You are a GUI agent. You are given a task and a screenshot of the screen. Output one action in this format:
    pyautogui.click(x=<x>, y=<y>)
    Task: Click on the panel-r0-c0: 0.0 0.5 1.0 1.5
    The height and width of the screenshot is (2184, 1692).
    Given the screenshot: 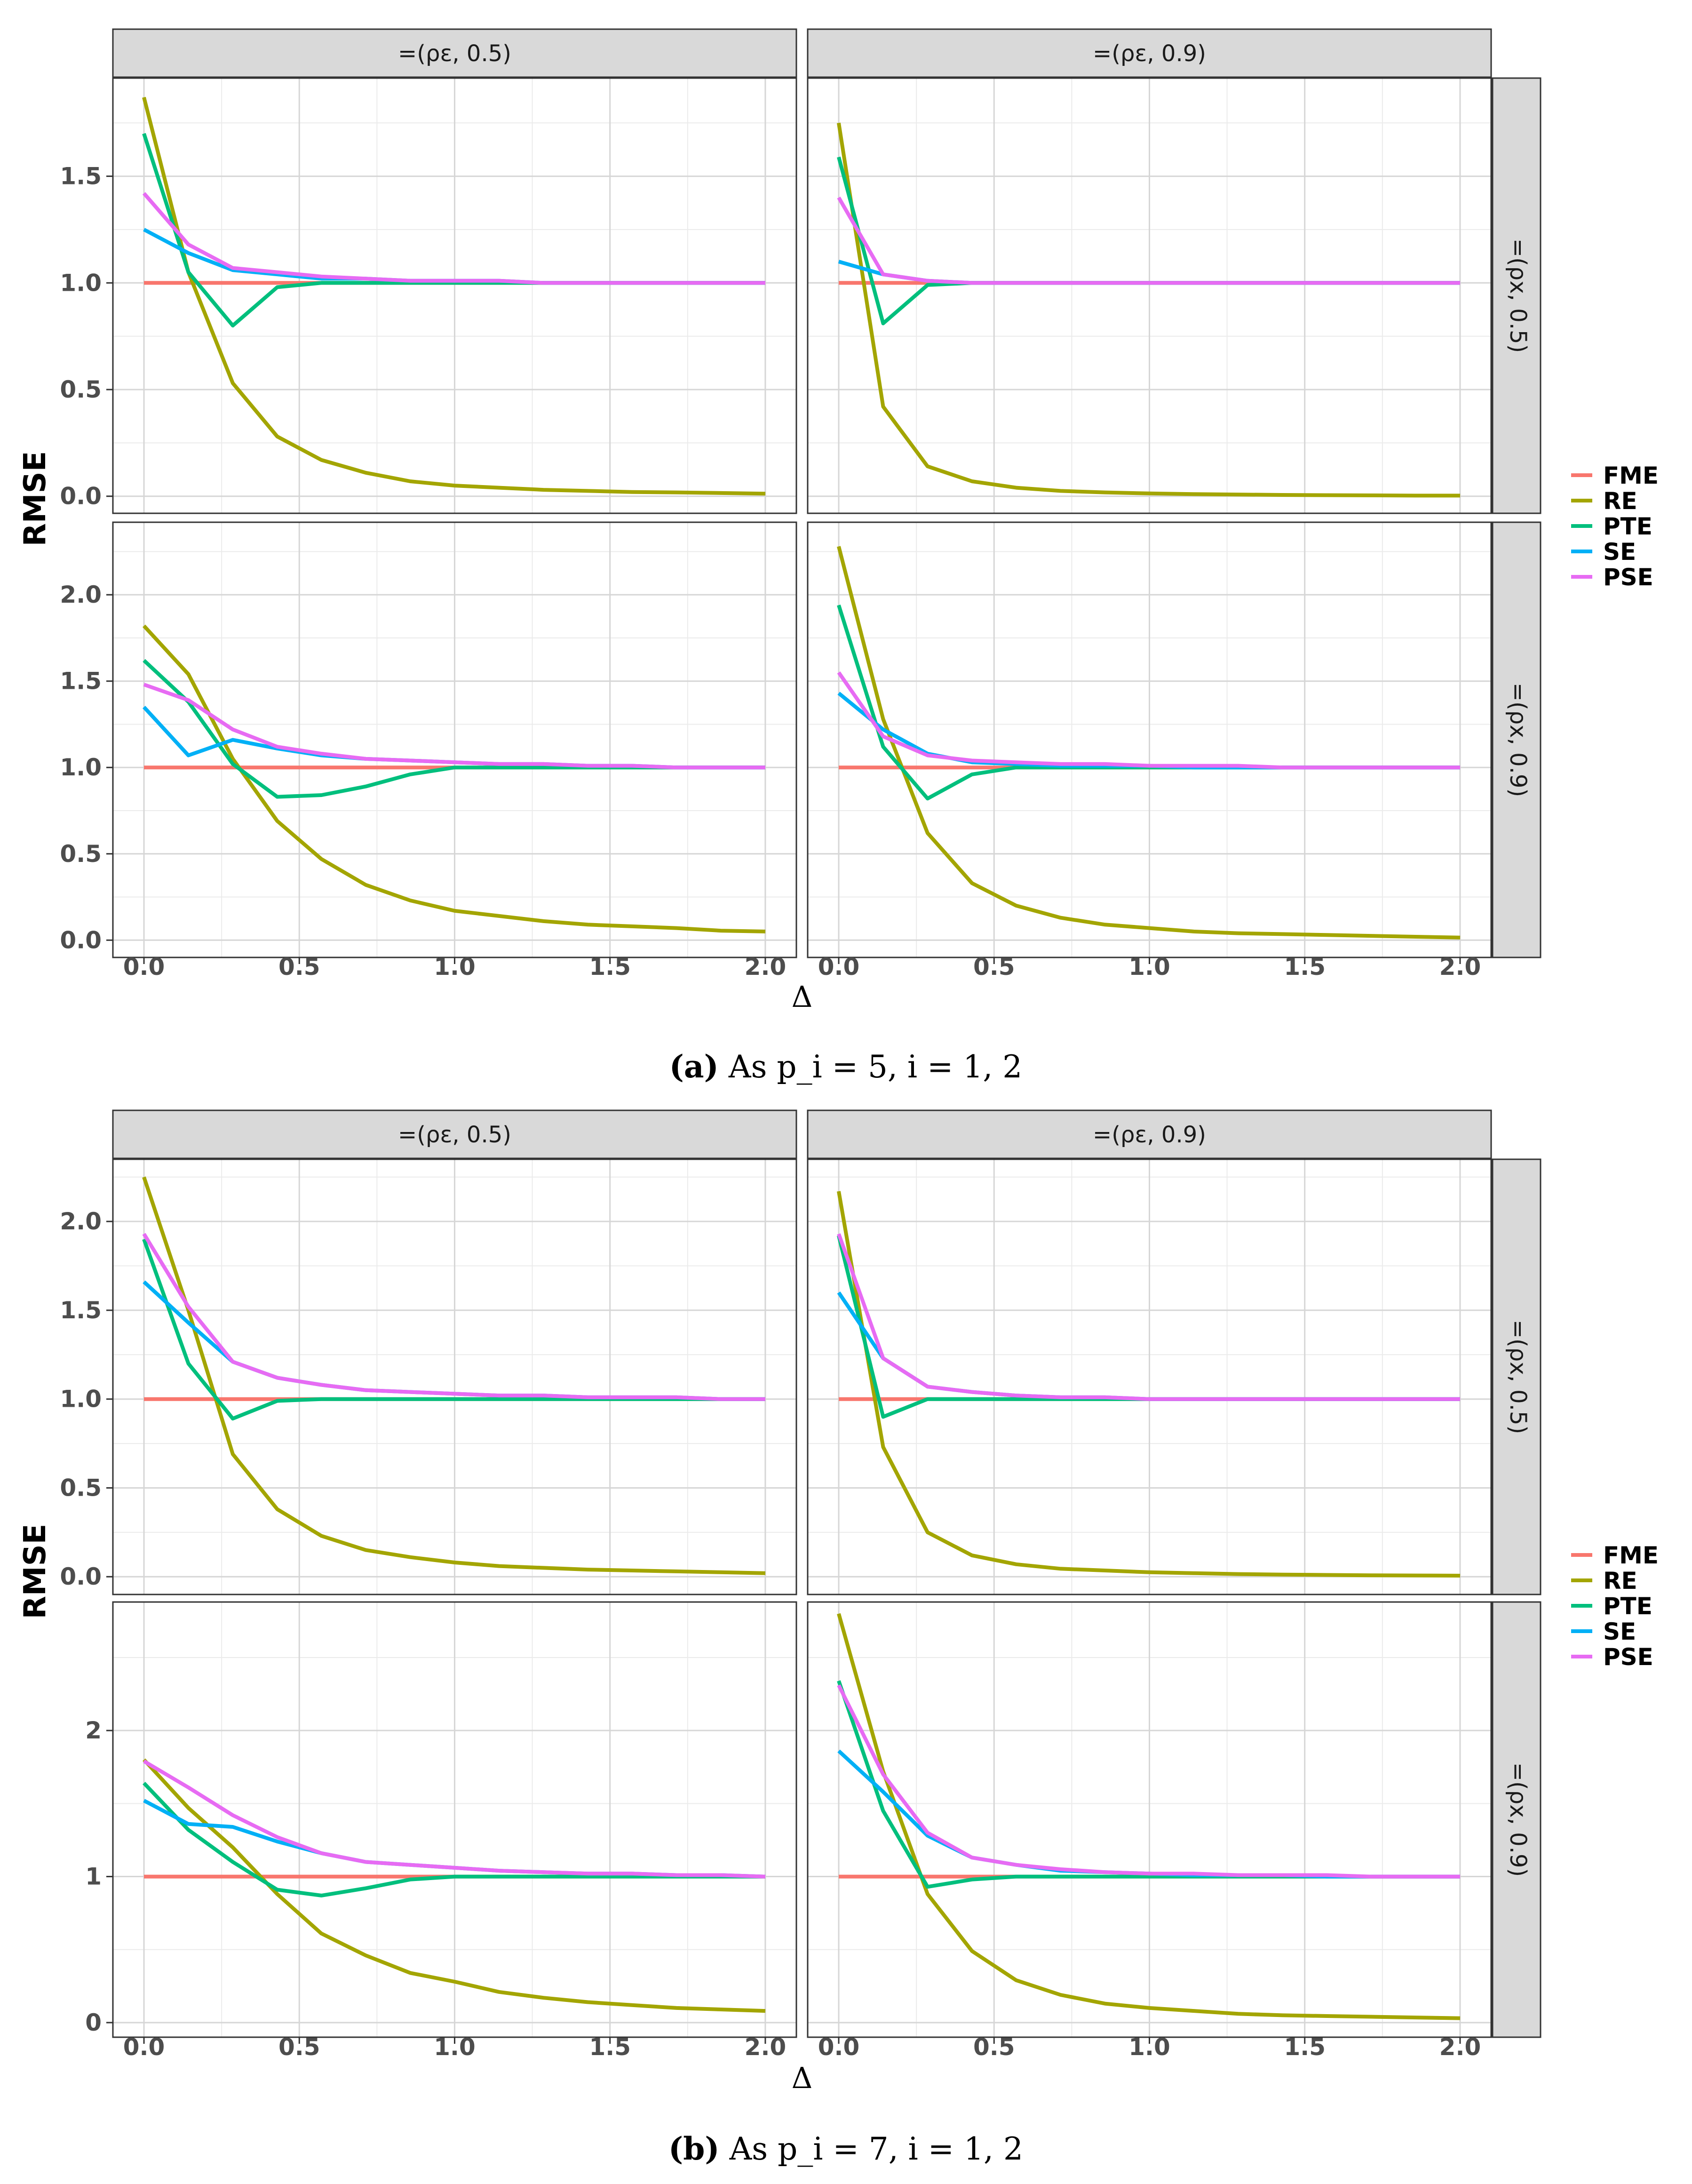 What is the action you would take?
    pyautogui.click(x=428, y=295)
    